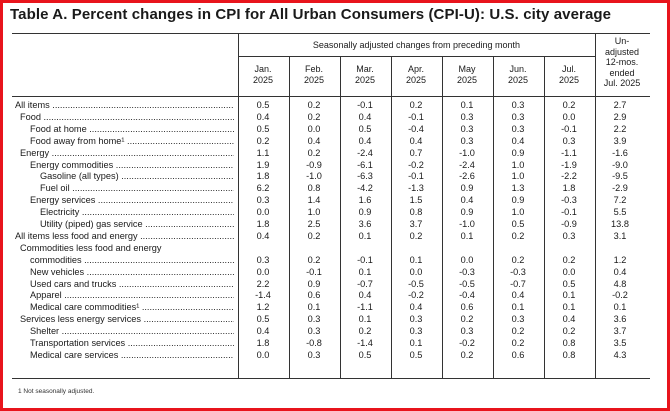 The image size is (670, 411). Describe the element at coordinates (620, 235) in the screenshot. I see `cell-value: 3.1` at that location.